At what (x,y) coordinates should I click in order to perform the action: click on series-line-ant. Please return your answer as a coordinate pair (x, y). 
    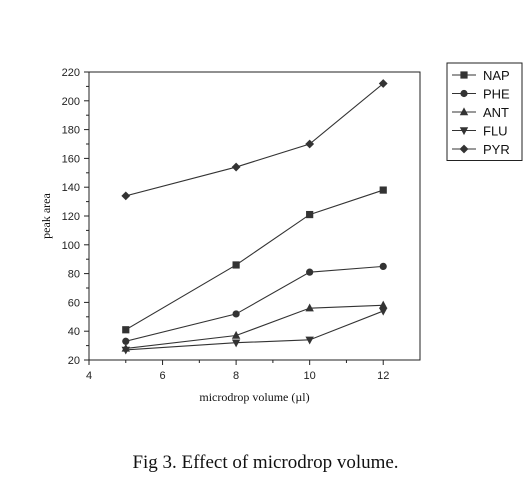
    Looking at the image, I should click on (254, 327).